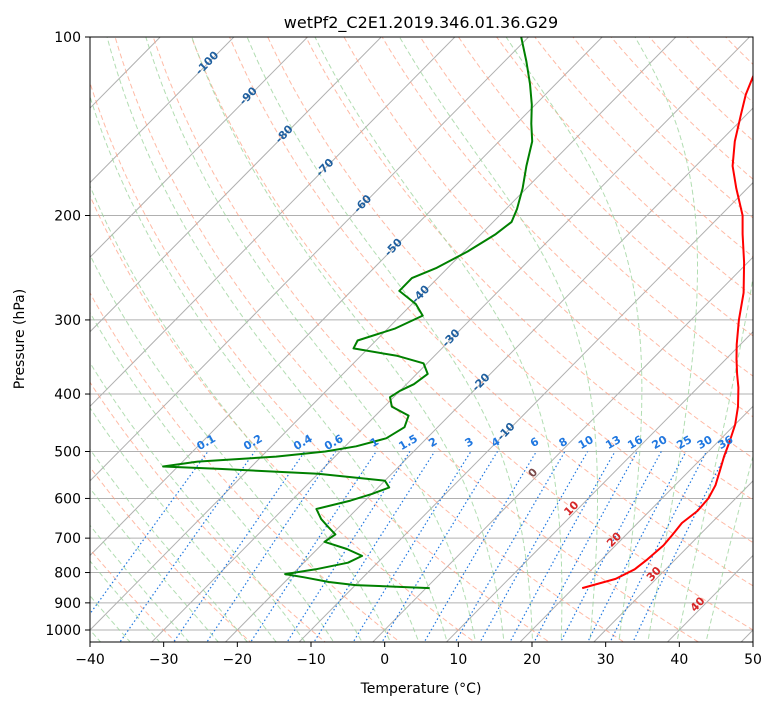 This screenshot has height=708, width=775. What do you see at coordinates (311, 660) in the screenshot?
I see `x-tick-label: −10` at bounding box center [311, 660].